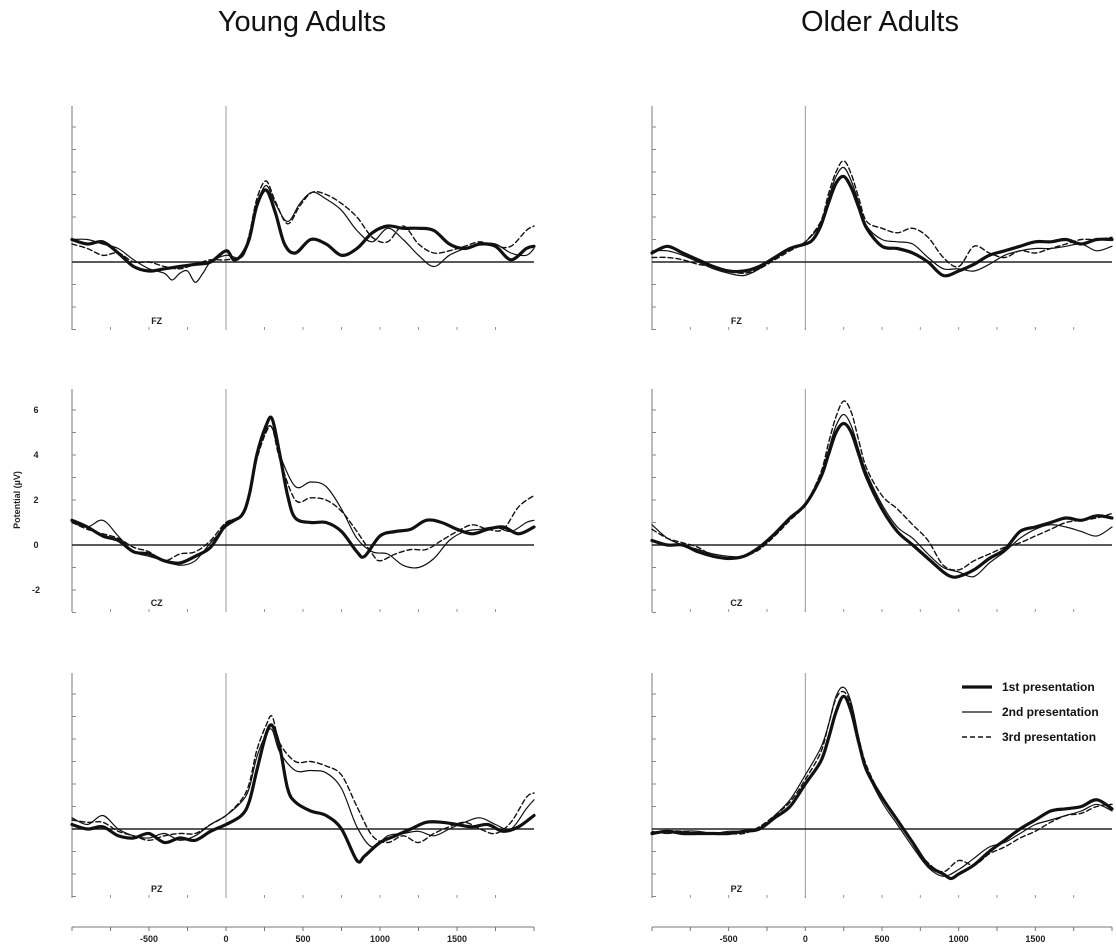 This screenshot has width=1116, height=946. What do you see at coordinates (157, 889) in the screenshot?
I see `channel-label-young-pz: PZ` at bounding box center [157, 889].